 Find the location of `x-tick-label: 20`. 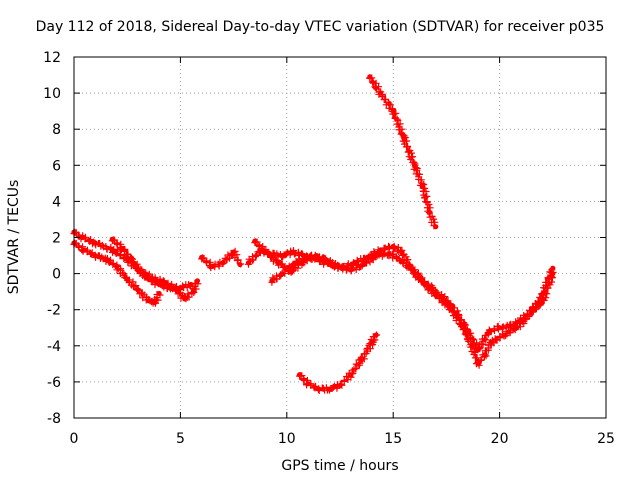

x-tick-label: 20 is located at coordinates (500, 439).